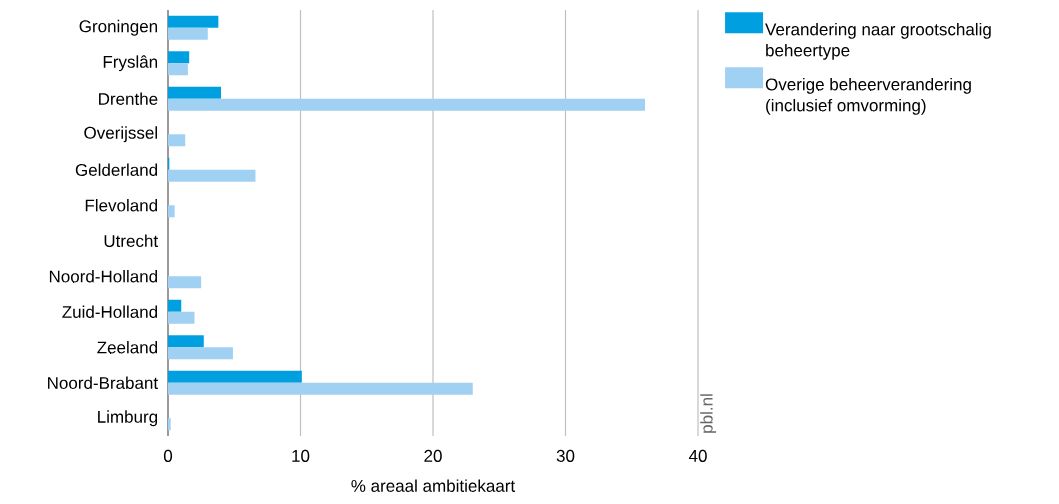 This screenshot has height=504, width=1059. Describe the element at coordinates (118, 27) in the screenshot. I see `y-tick-label: Groningen` at that location.